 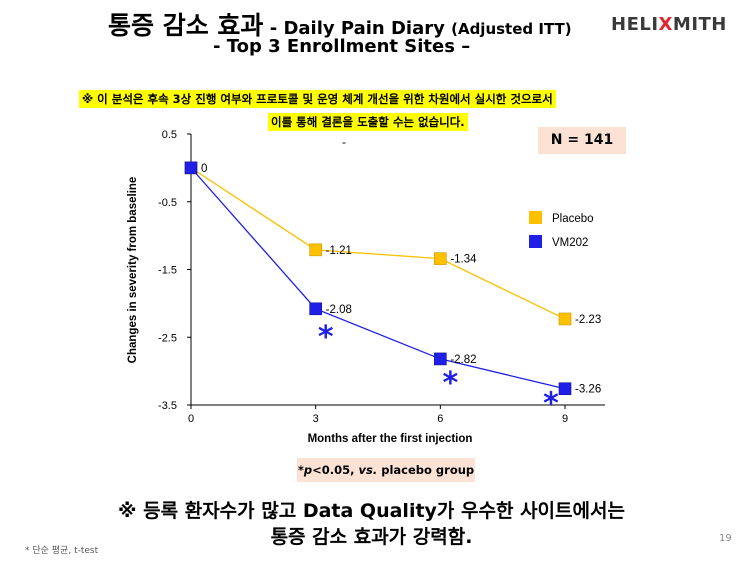 What do you see at coordinates (463, 260) in the screenshot?
I see `data-label-placebo: -1.34` at bounding box center [463, 260].